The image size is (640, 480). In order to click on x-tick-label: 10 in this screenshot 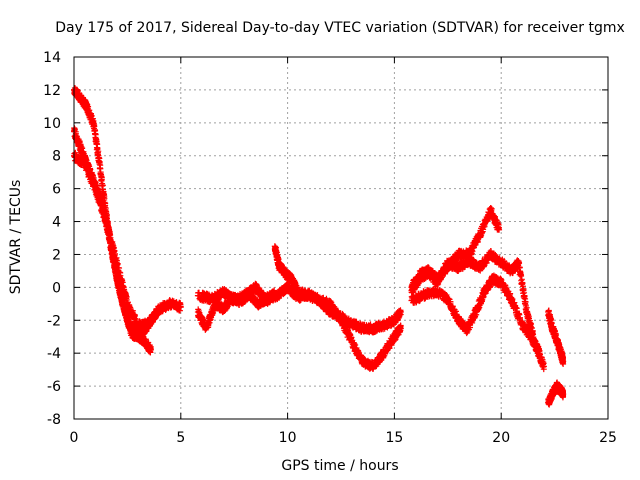, I will do `click(288, 438)`.